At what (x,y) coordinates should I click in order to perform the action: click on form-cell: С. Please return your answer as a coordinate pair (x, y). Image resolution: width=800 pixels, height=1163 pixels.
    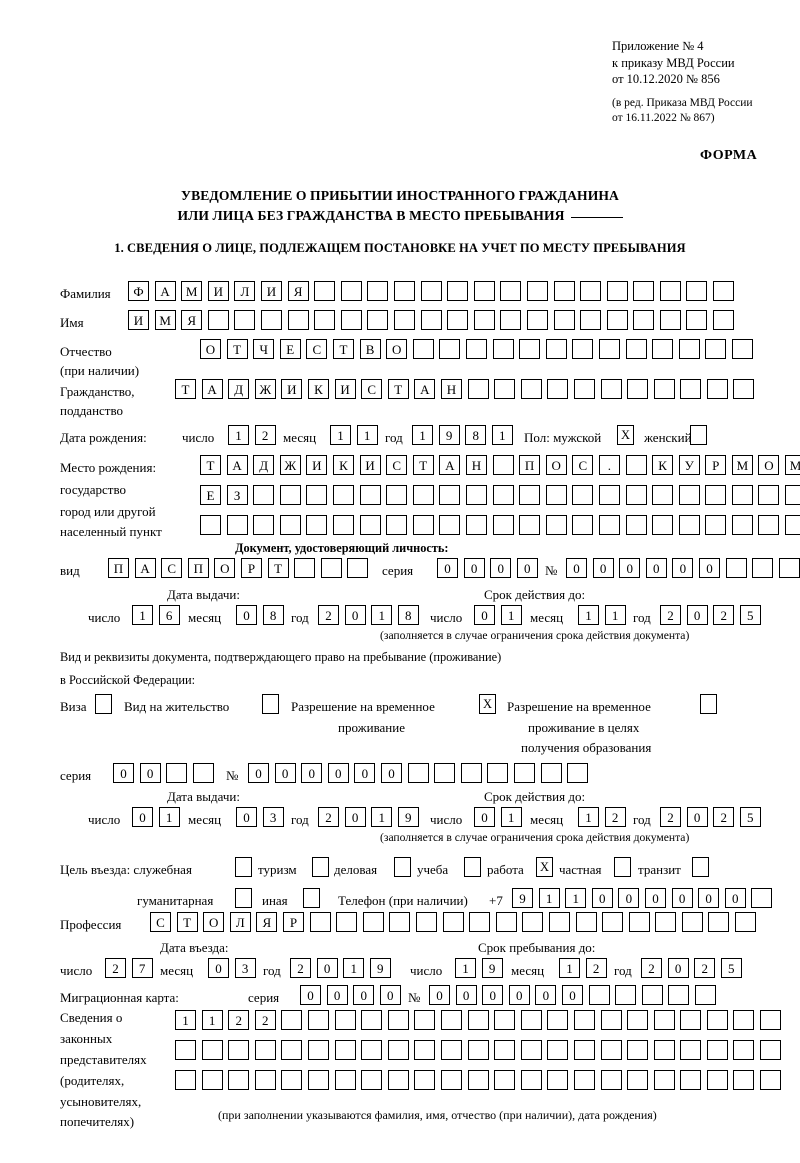
    Looking at the image, I should click on (317, 349).